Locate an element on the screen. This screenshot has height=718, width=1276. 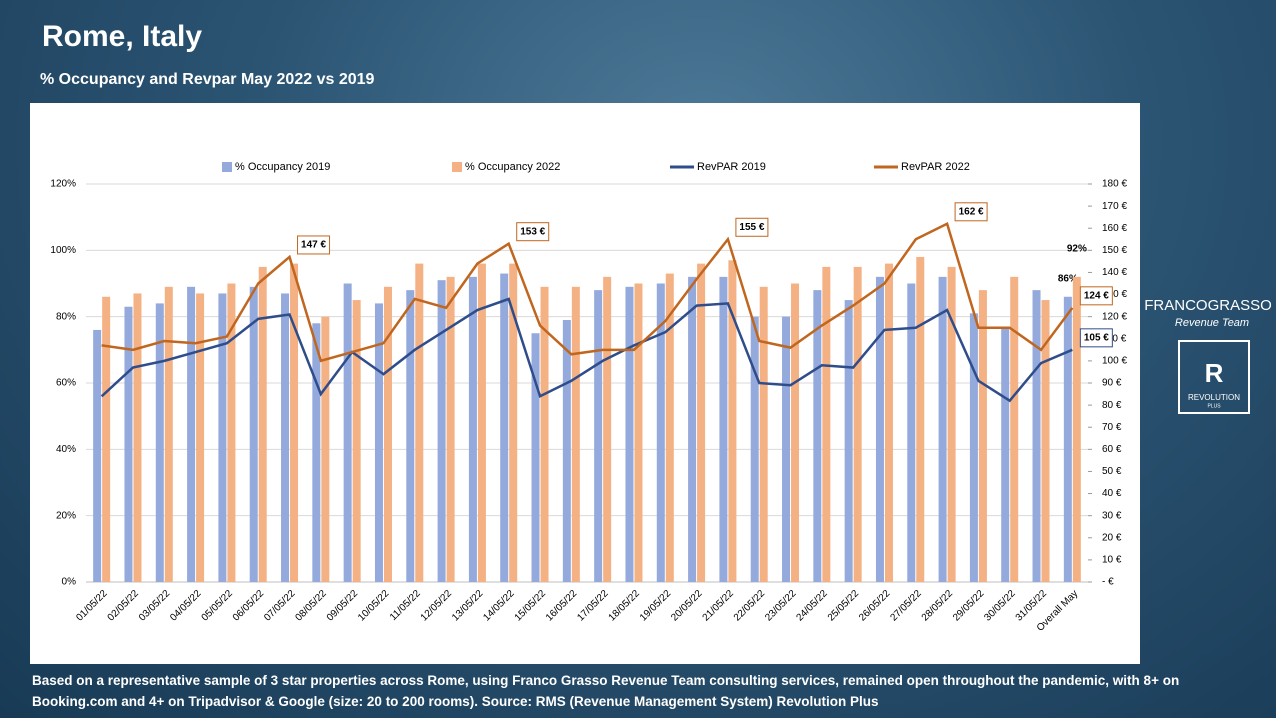
y2-tick-label: 150 € is located at coordinates (1114, 250).